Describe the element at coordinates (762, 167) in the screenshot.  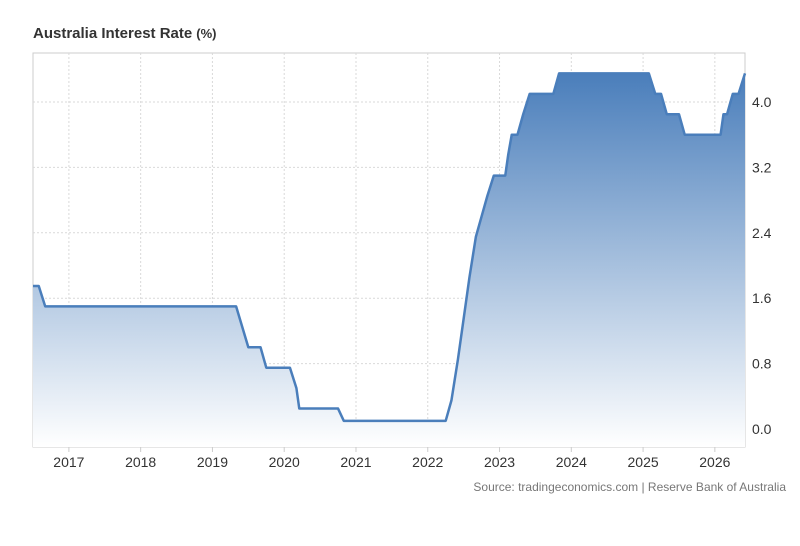
I see `y-tick-label: 3.2` at that location.